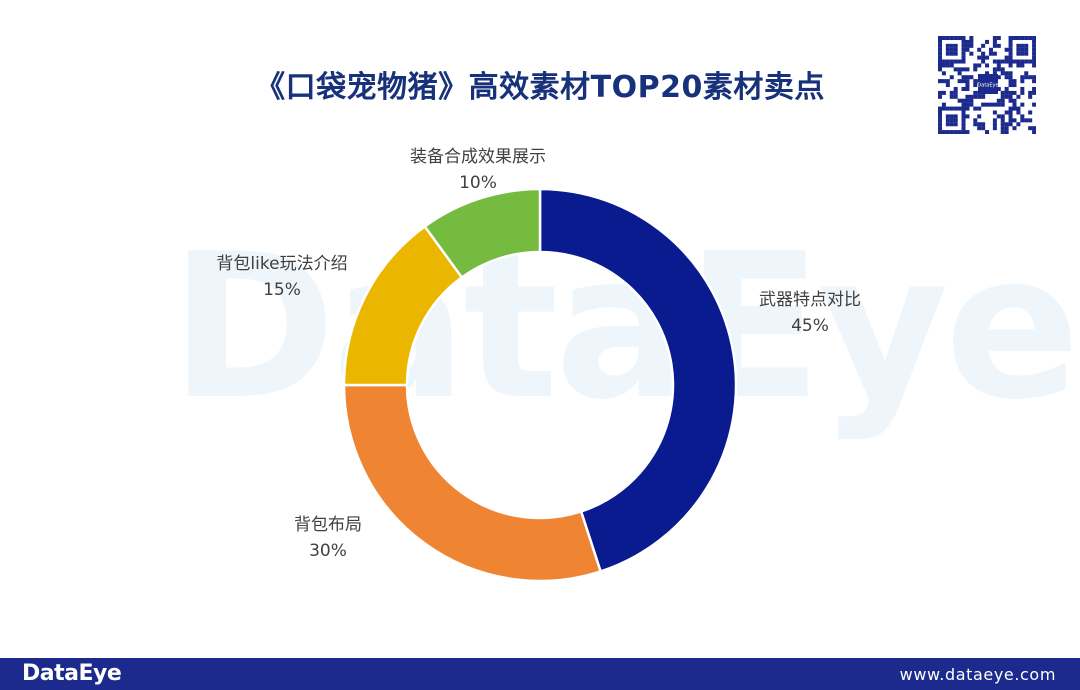 The image size is (1080, 690). Describe the element at coordinates (977, 674) in the screenshot. I see `footer-url: www.dataeye.com` at that location.